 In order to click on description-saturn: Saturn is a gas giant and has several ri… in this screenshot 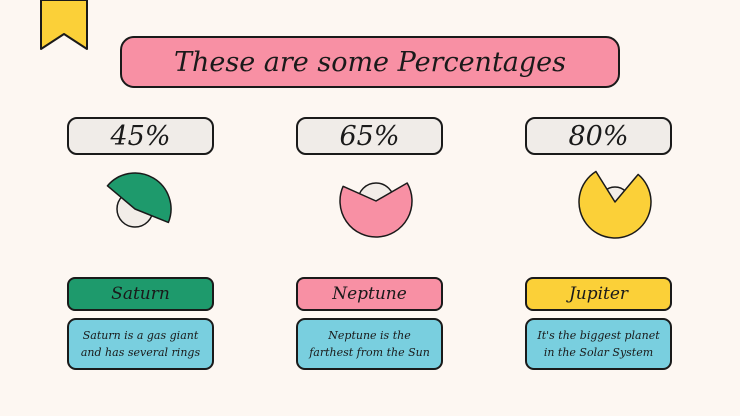, I will do `click(140, 344)`.